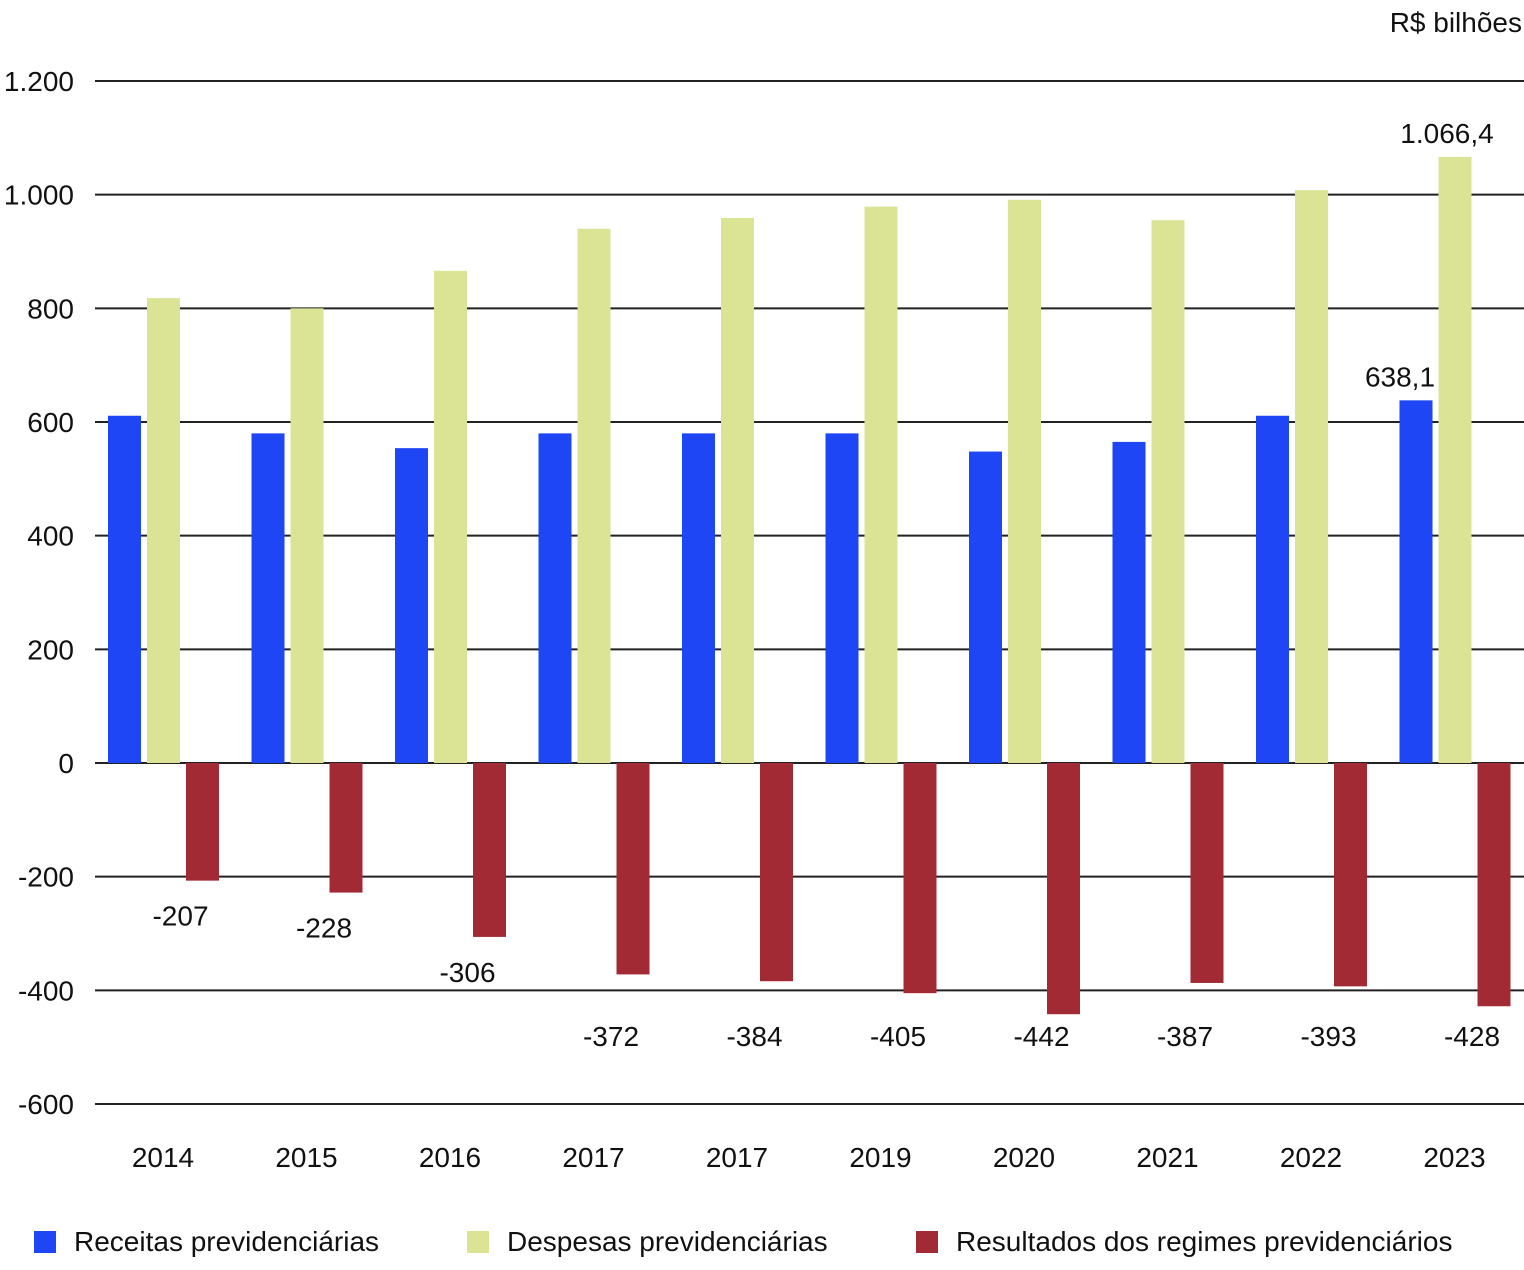  I want to click on data-label: 1.066,4, so click(1446, 133).